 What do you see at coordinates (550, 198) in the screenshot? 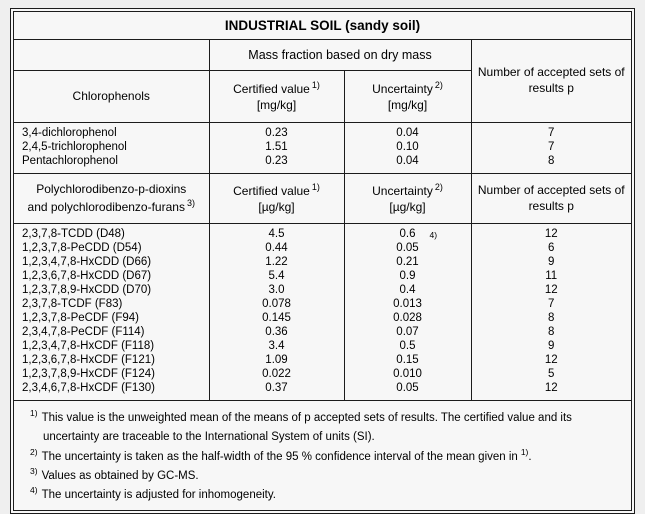
I see `accepted-sets-header-dioxins: Number of accepted sets of results p` at bounding box center [550, 198].